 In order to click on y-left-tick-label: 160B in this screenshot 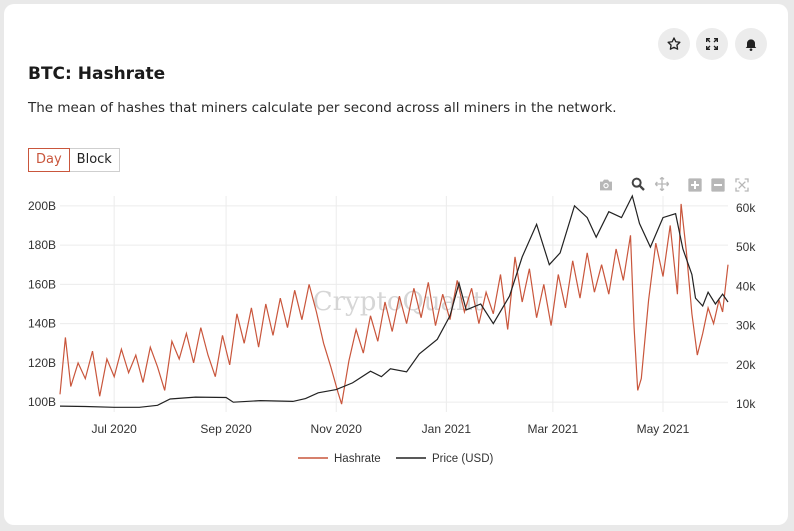, I will do `click(42, 284)`.